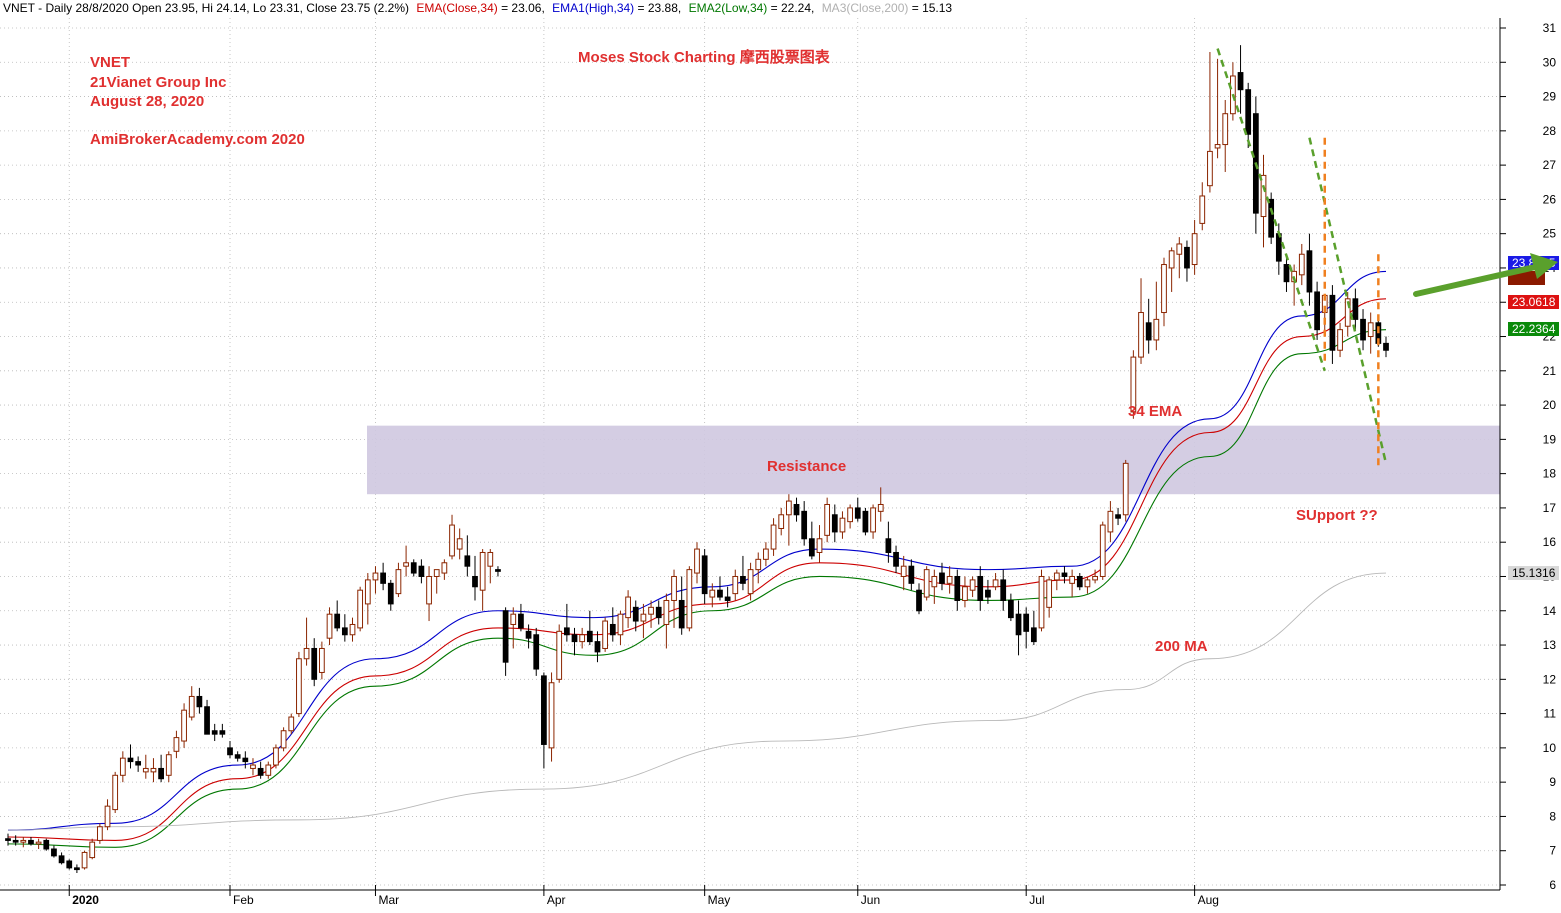  Describe the element at coordinates (1550, 714) in the screenshot. I see `y-tick-label: 11` at that location.